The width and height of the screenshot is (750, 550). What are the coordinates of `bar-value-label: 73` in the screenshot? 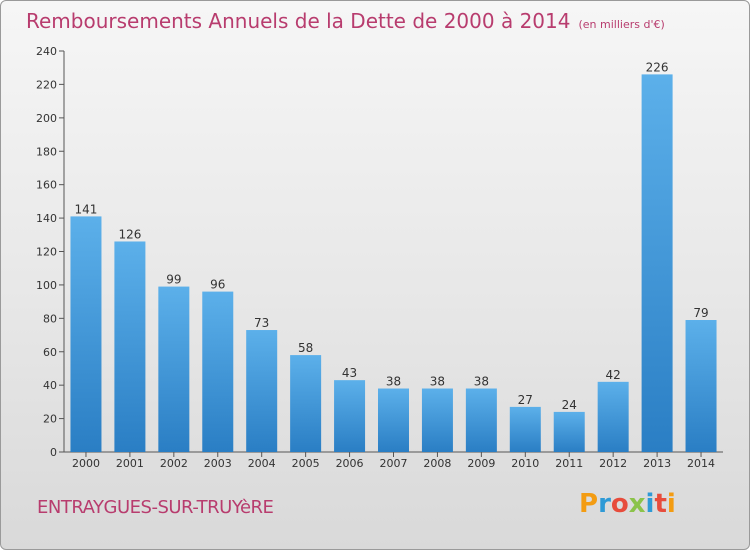 It's located at (261, 323).